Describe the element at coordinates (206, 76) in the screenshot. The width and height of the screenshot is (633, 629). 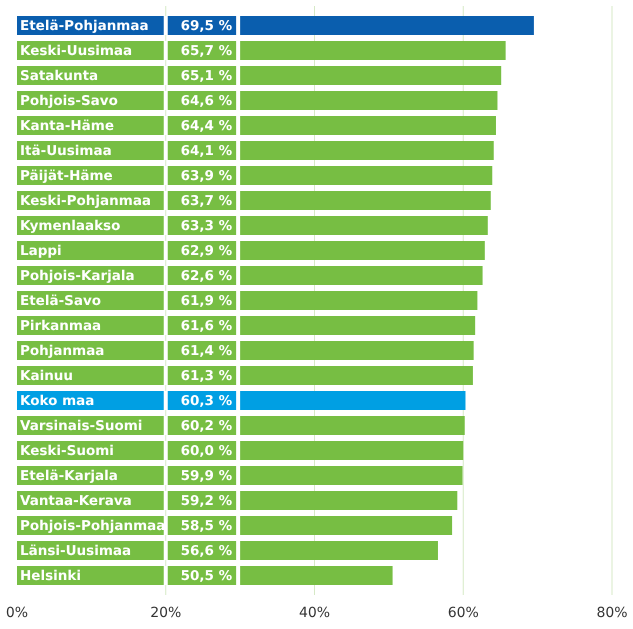
I see `data-label: 65,1 %` at that location.